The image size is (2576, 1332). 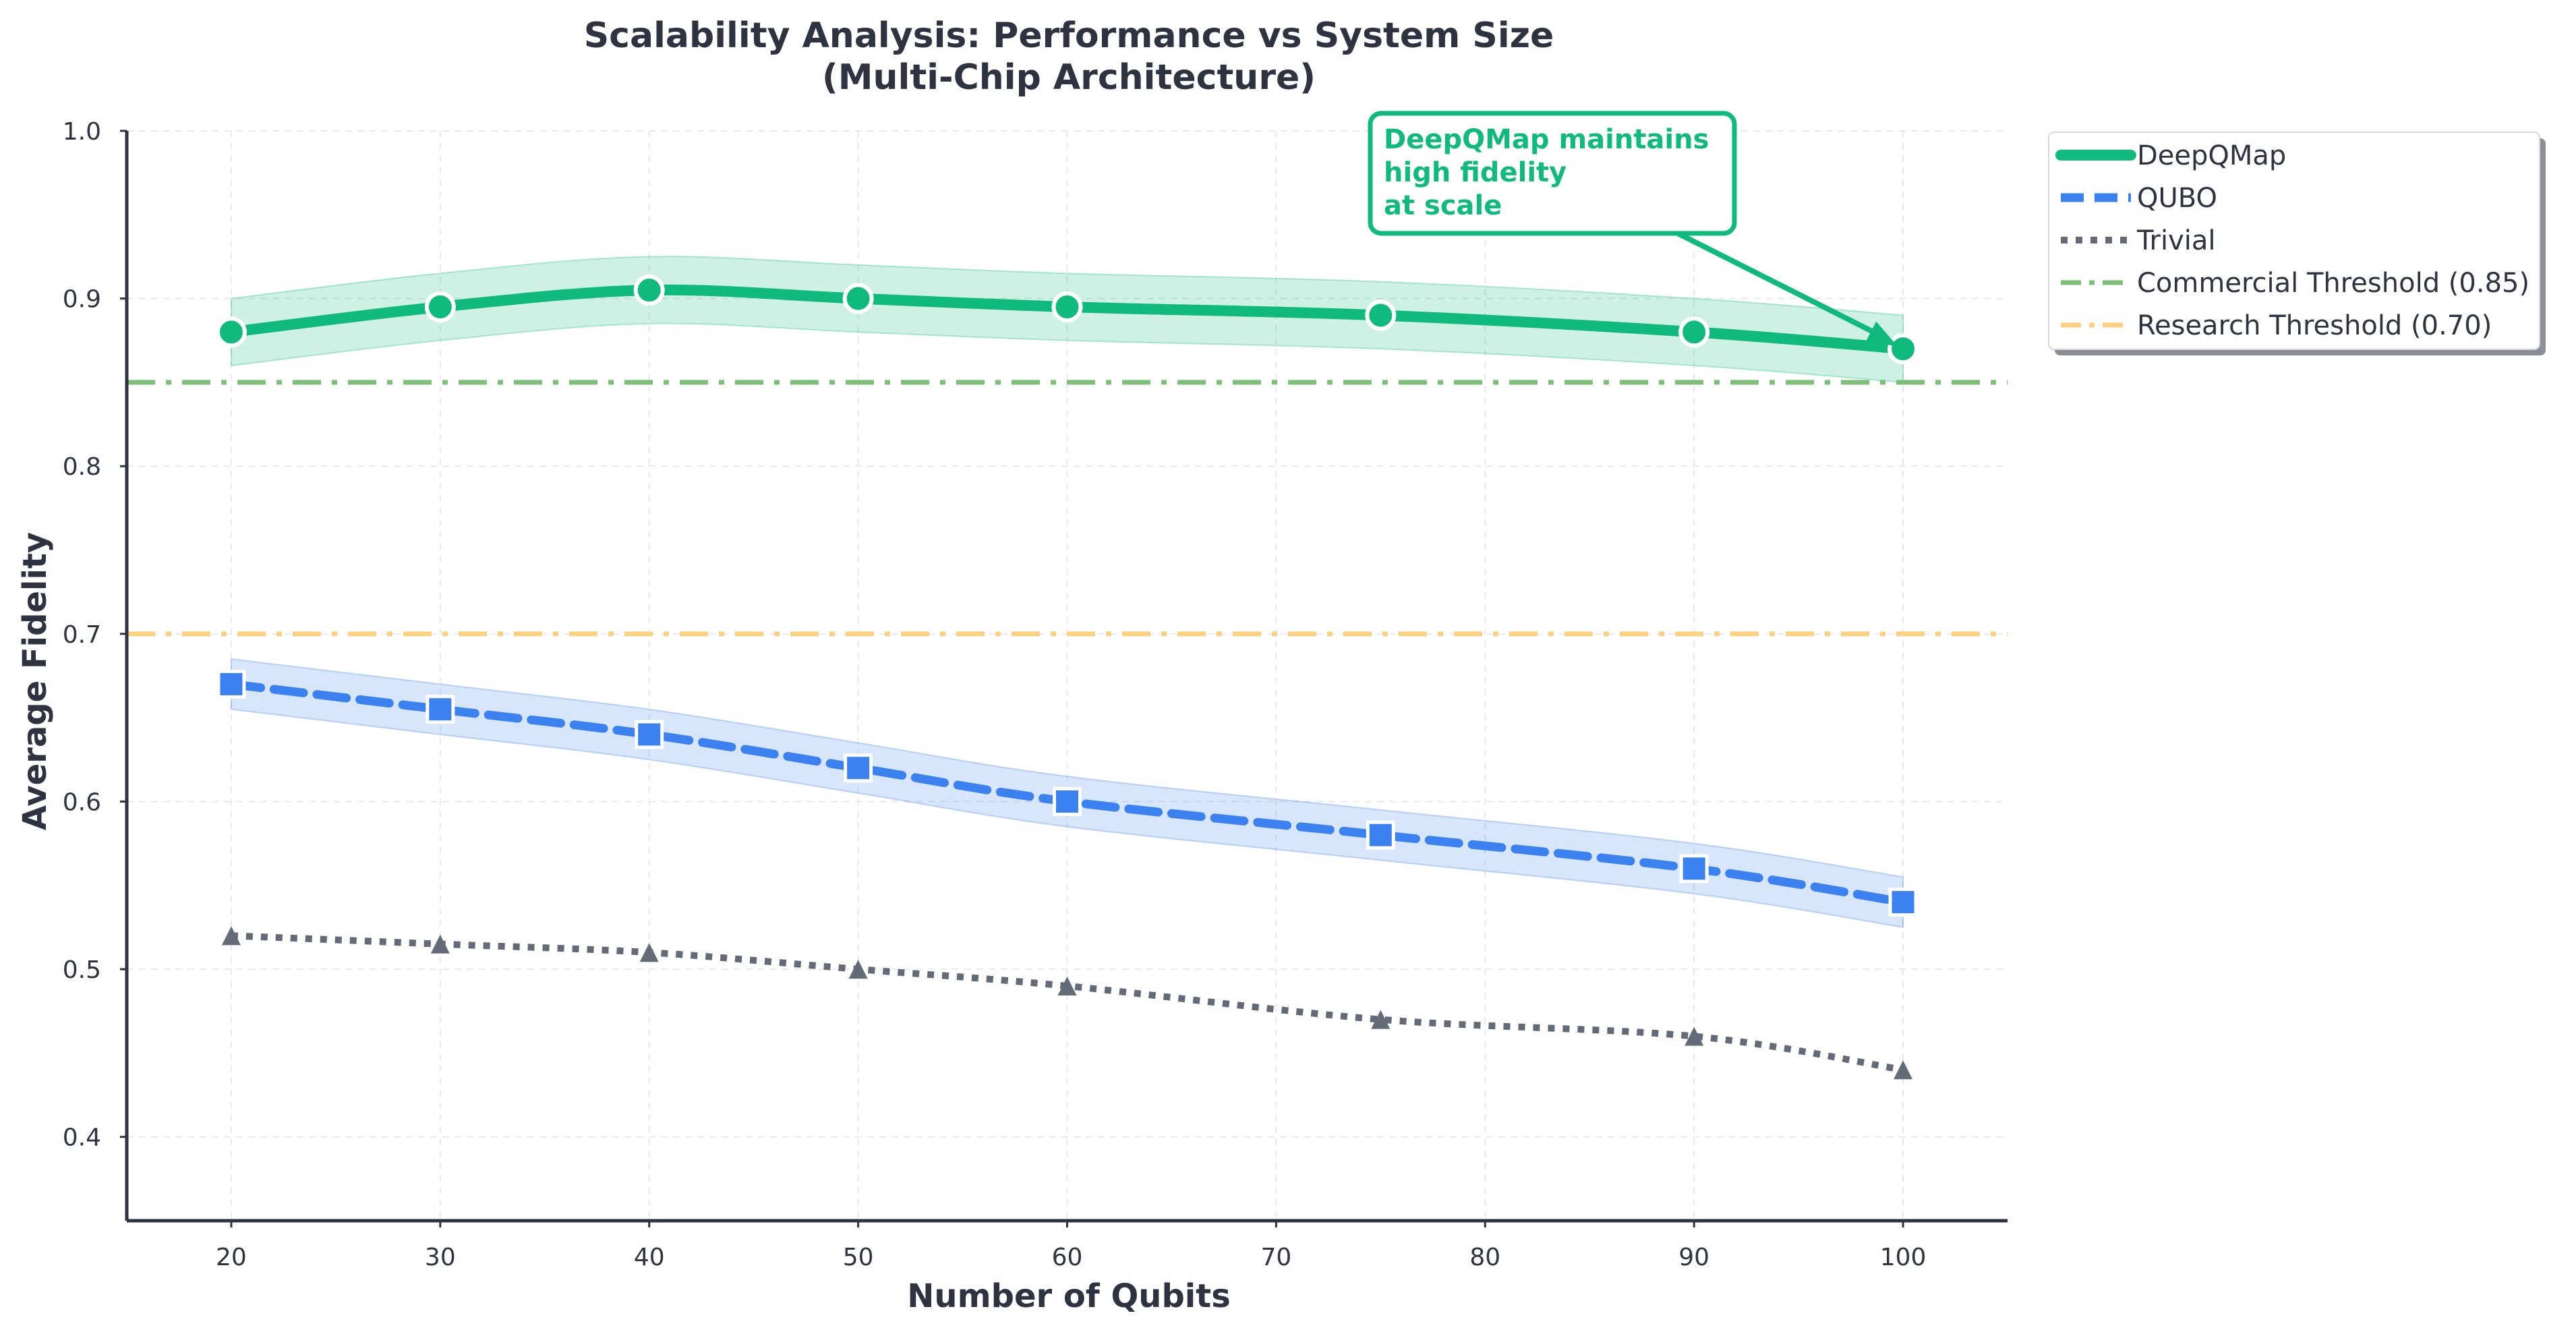 What do you see at coordinates (82, 467) in the screenshot?
I see `y-tick-label: 0.8` at bounding box center [82, 467].